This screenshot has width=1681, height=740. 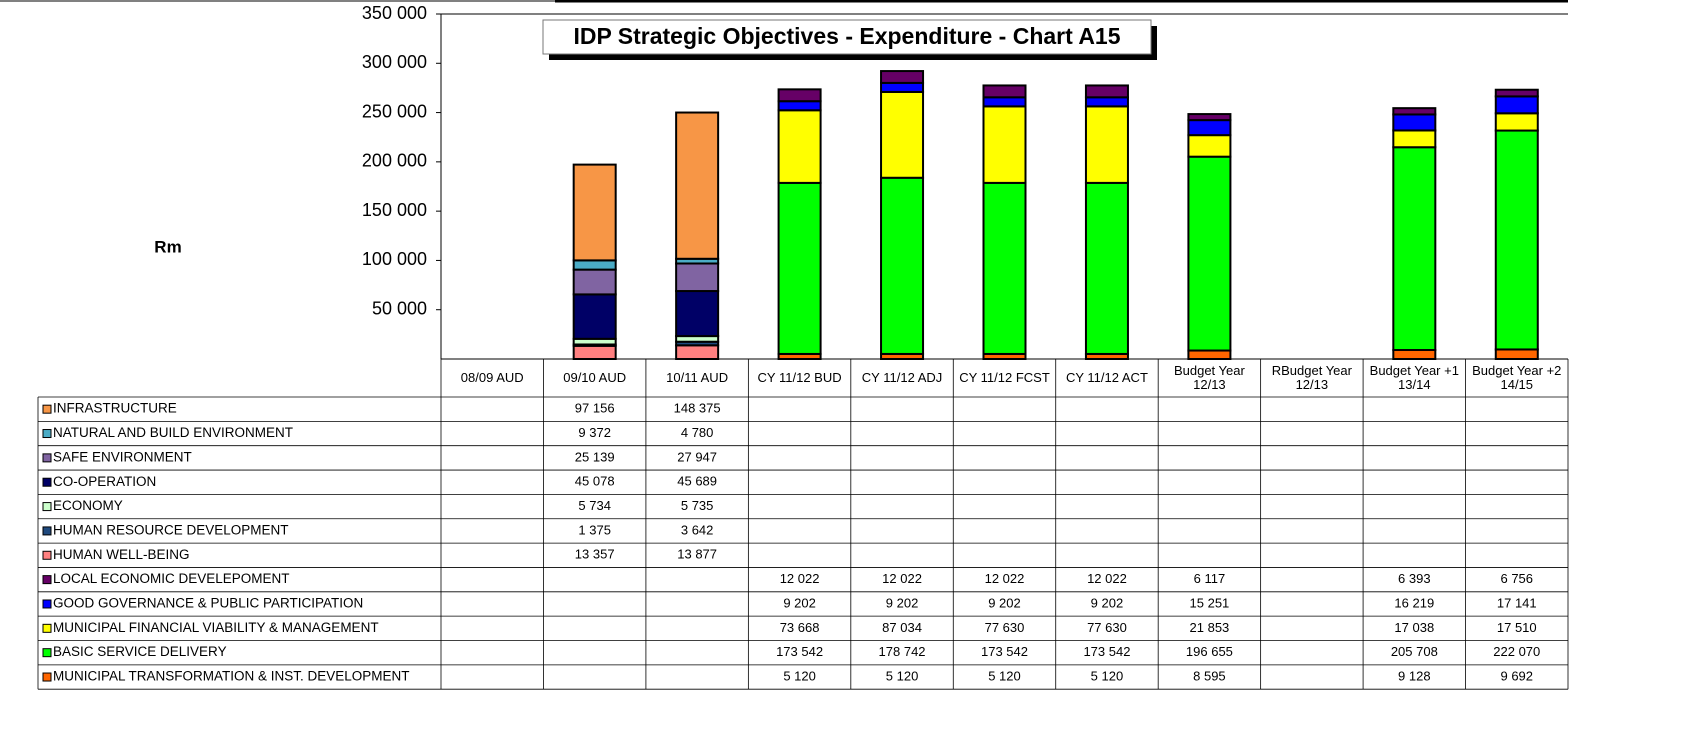 What do you see at coordinates (171, 578) in the screenshot?
I see `legend-label: LOCAL ECONOMIC DEVELEPOMENT` at bounding box center [171, 578].